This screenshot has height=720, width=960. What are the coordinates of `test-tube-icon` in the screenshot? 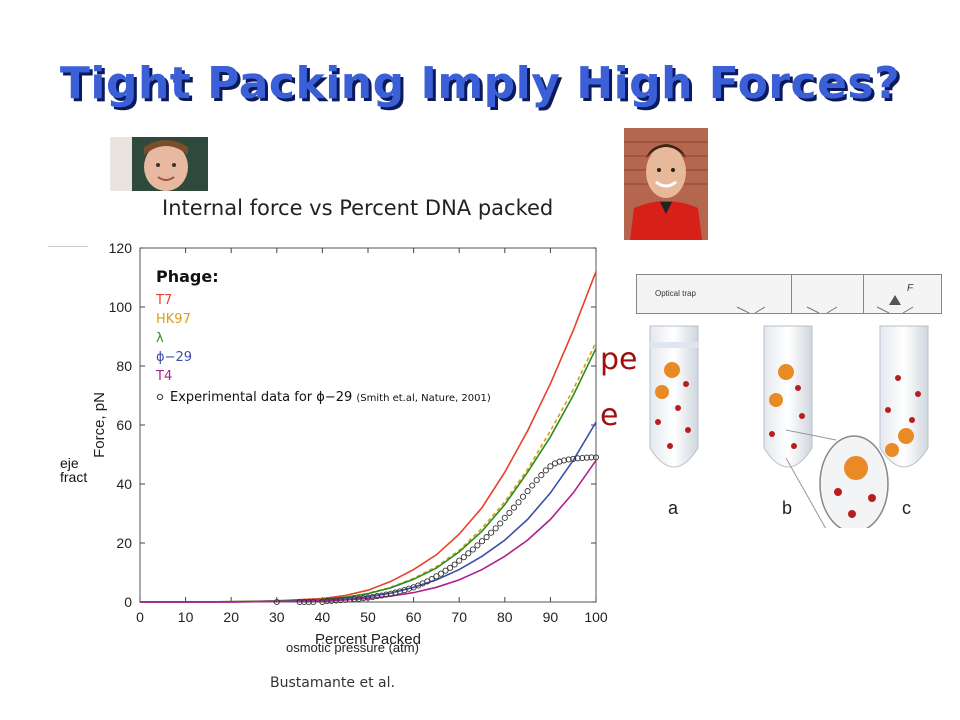 It's located at (789, 431).